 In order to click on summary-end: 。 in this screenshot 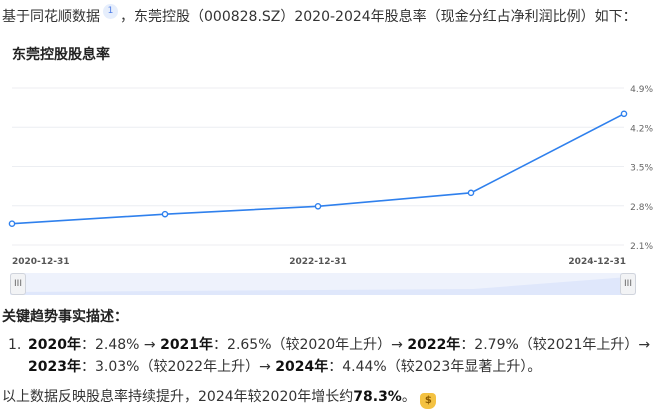, I will do `click(408, 397)`.